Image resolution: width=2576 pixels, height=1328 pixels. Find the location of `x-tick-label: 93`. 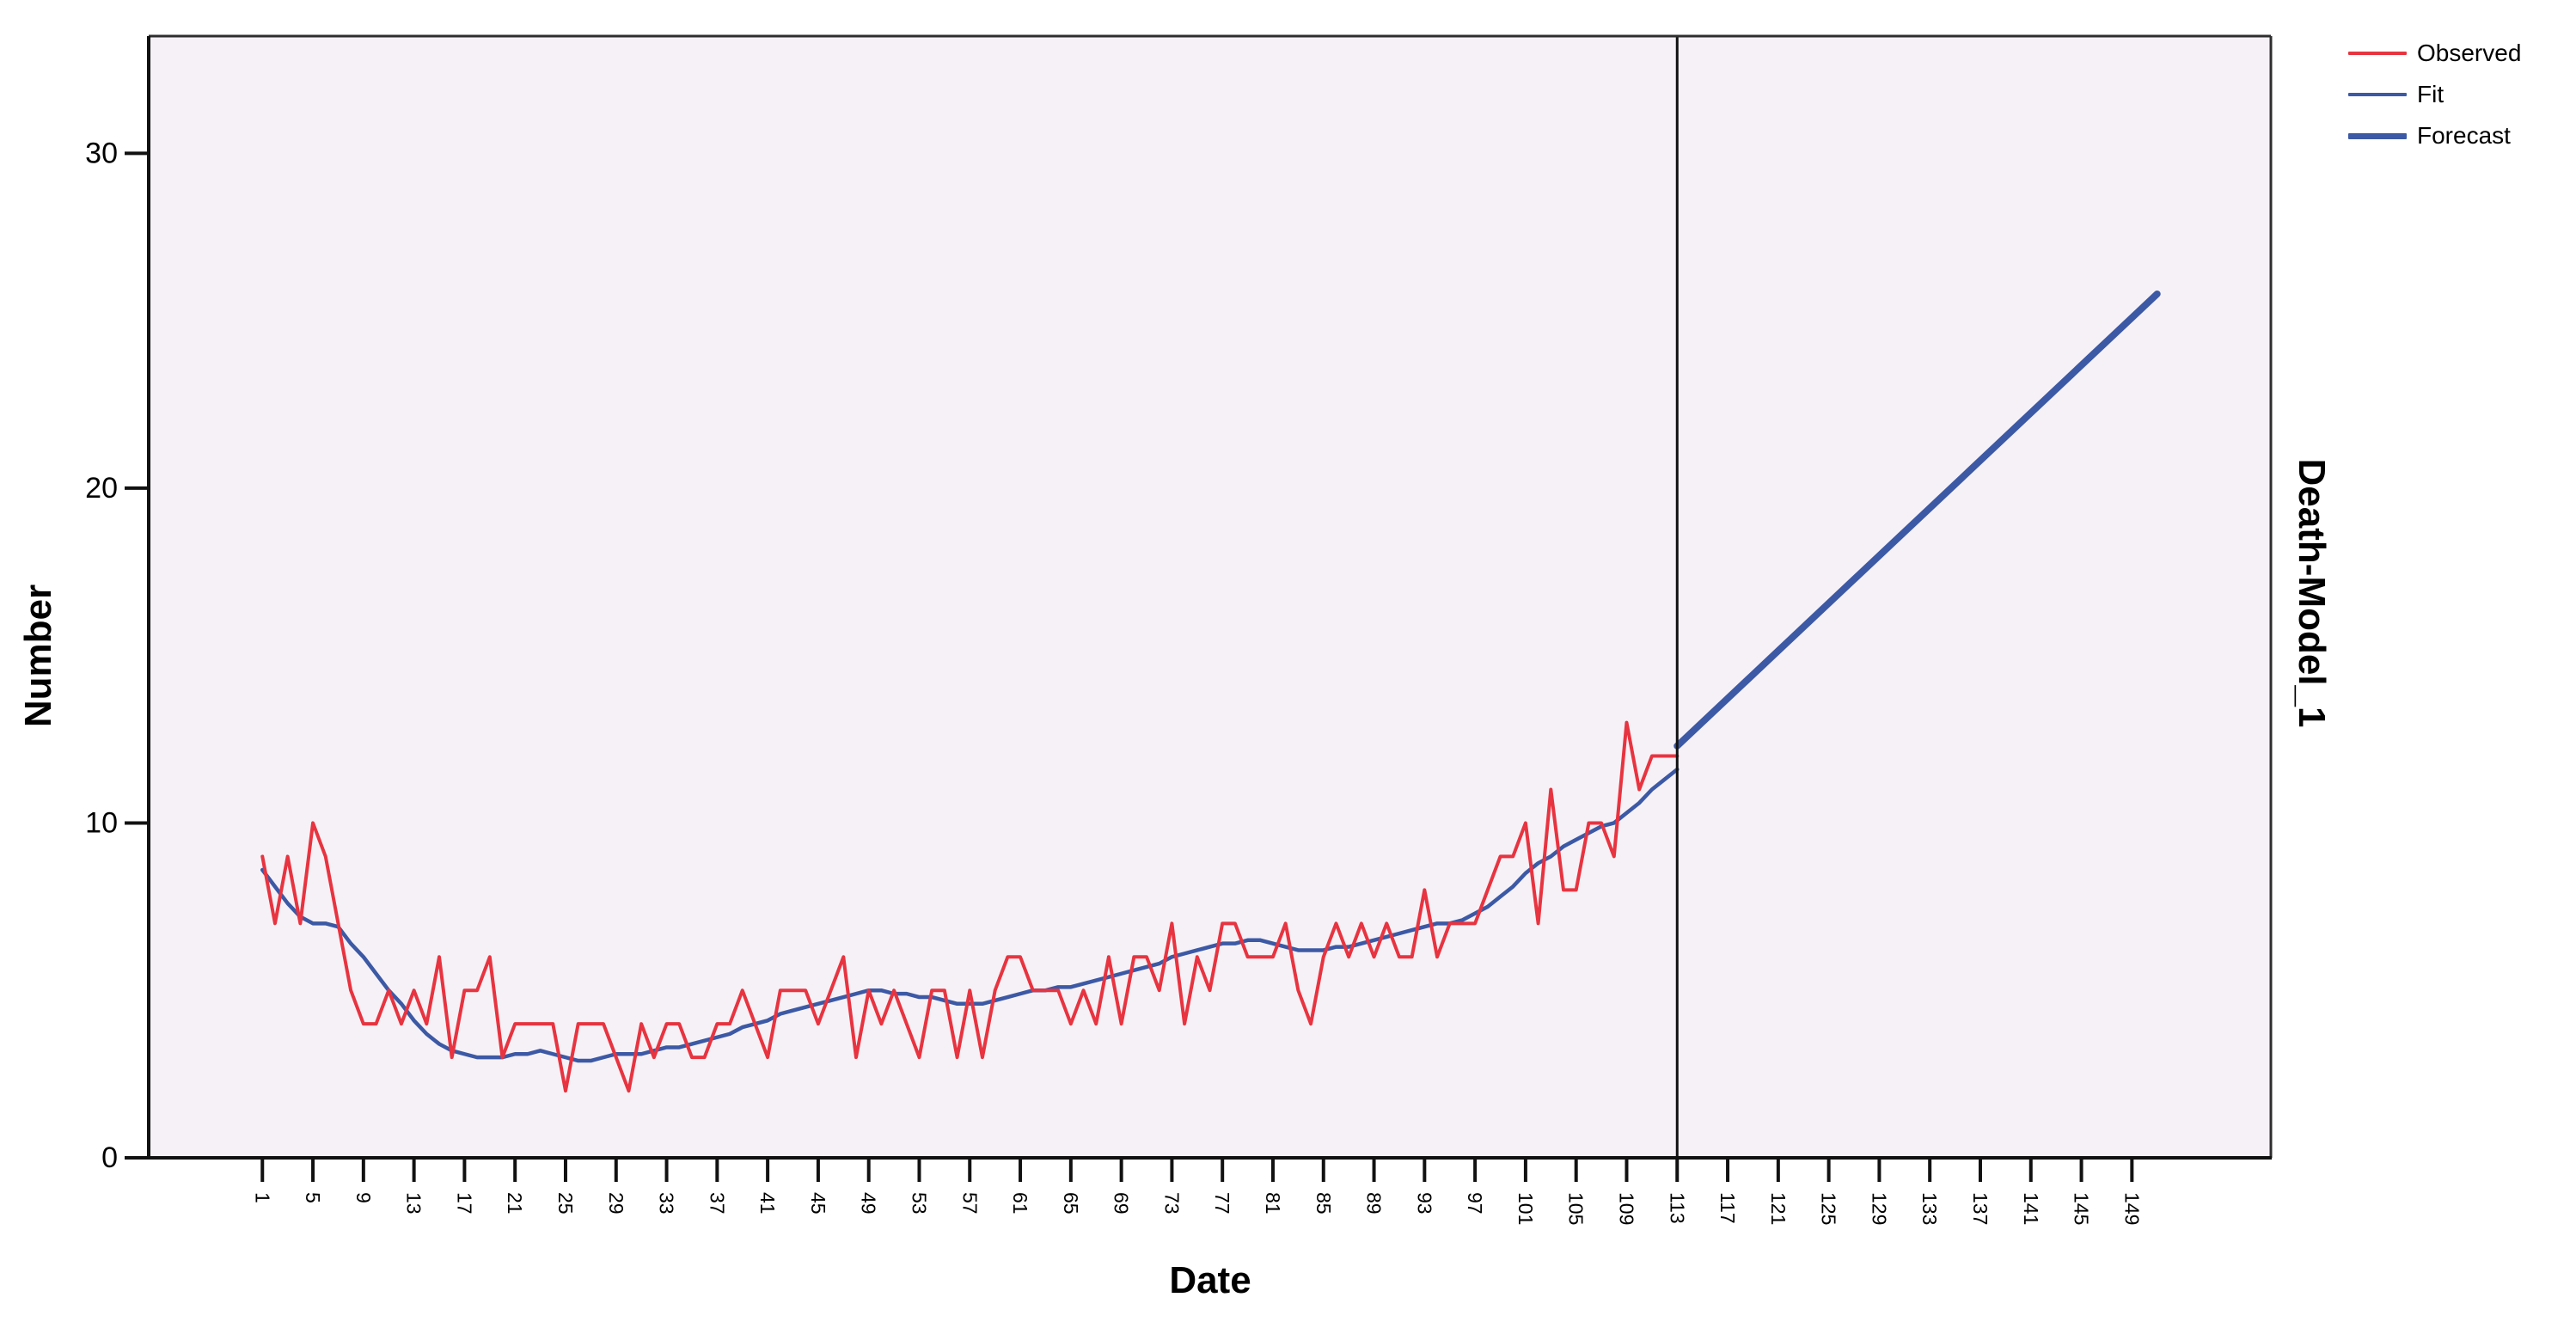

x-tick-label: 93 is located at coordinates (1424, 1203).